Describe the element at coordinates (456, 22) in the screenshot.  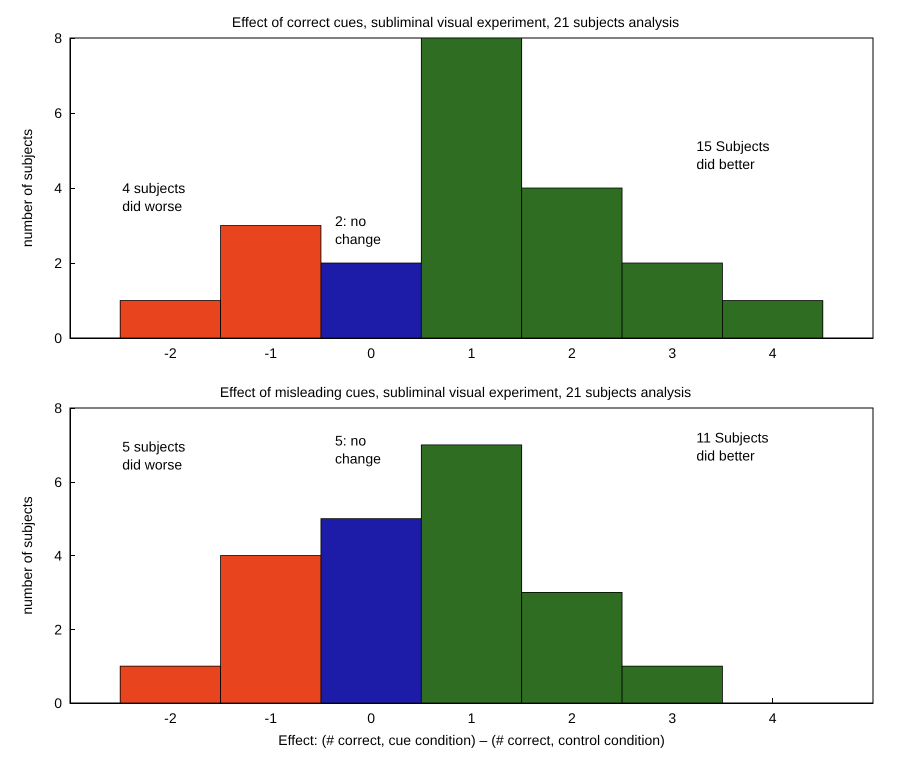
I see `chart-title: Effect of correct cues, subliminal visual experiment, 21 subjects analysis` at that location.